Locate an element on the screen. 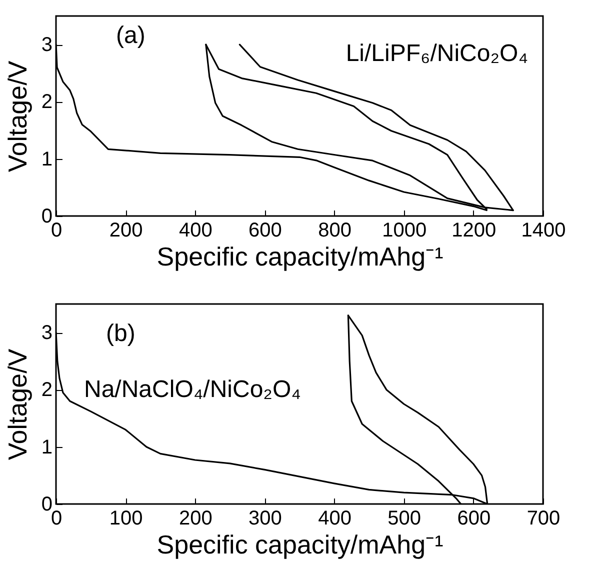 The height and width of the screenshot is (573, 590). annotation: (b) is located at coordinates (121, 333).